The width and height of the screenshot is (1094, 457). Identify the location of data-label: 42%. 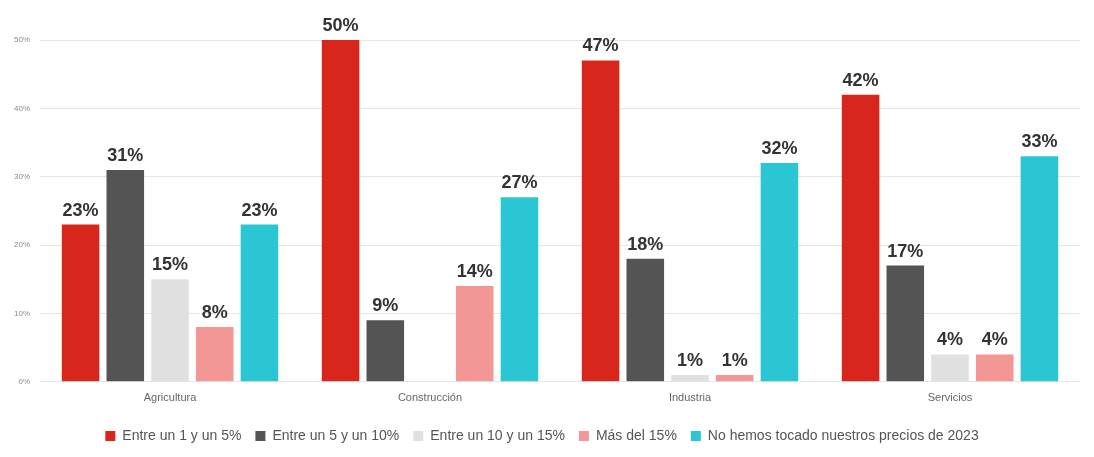
(860, 79).